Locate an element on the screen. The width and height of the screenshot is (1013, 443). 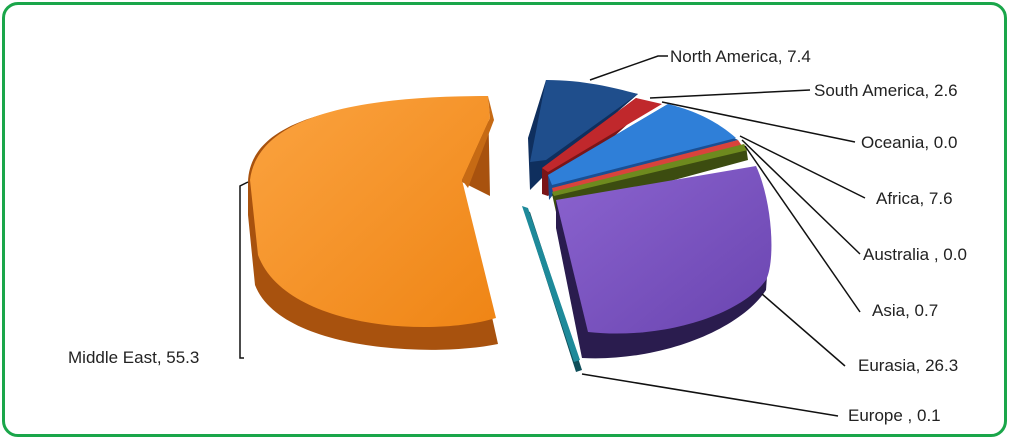
pie-slice-asia is located at coordinates (647, 166).